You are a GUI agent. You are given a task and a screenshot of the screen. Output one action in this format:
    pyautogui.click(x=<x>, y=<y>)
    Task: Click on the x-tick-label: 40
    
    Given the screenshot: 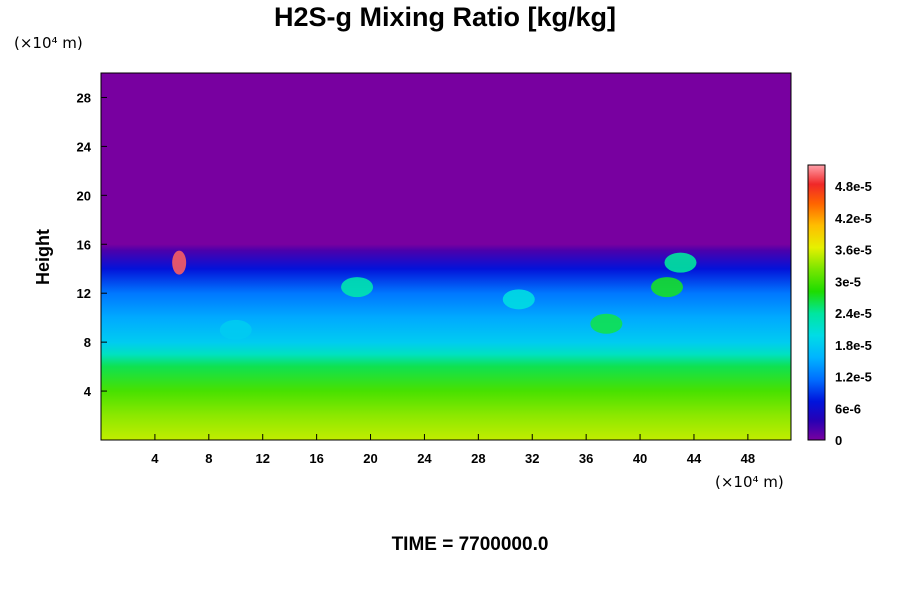 What is the action you would take?
    pyautogui.click(x=640, y=458)
    